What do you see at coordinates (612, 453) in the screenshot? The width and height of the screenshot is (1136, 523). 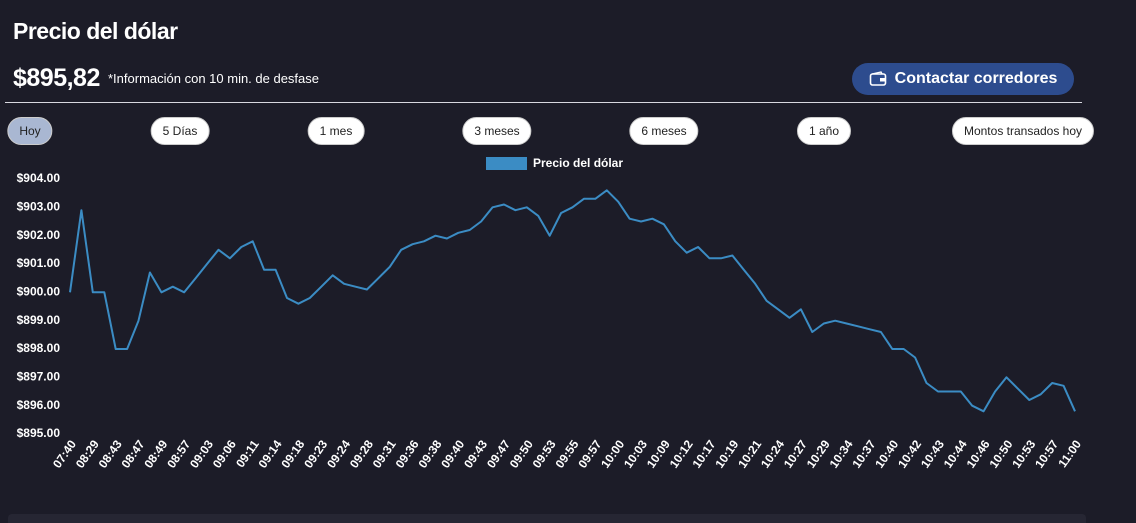 I see `x-tick-label: 10:00` at bounding box center [612, 453].